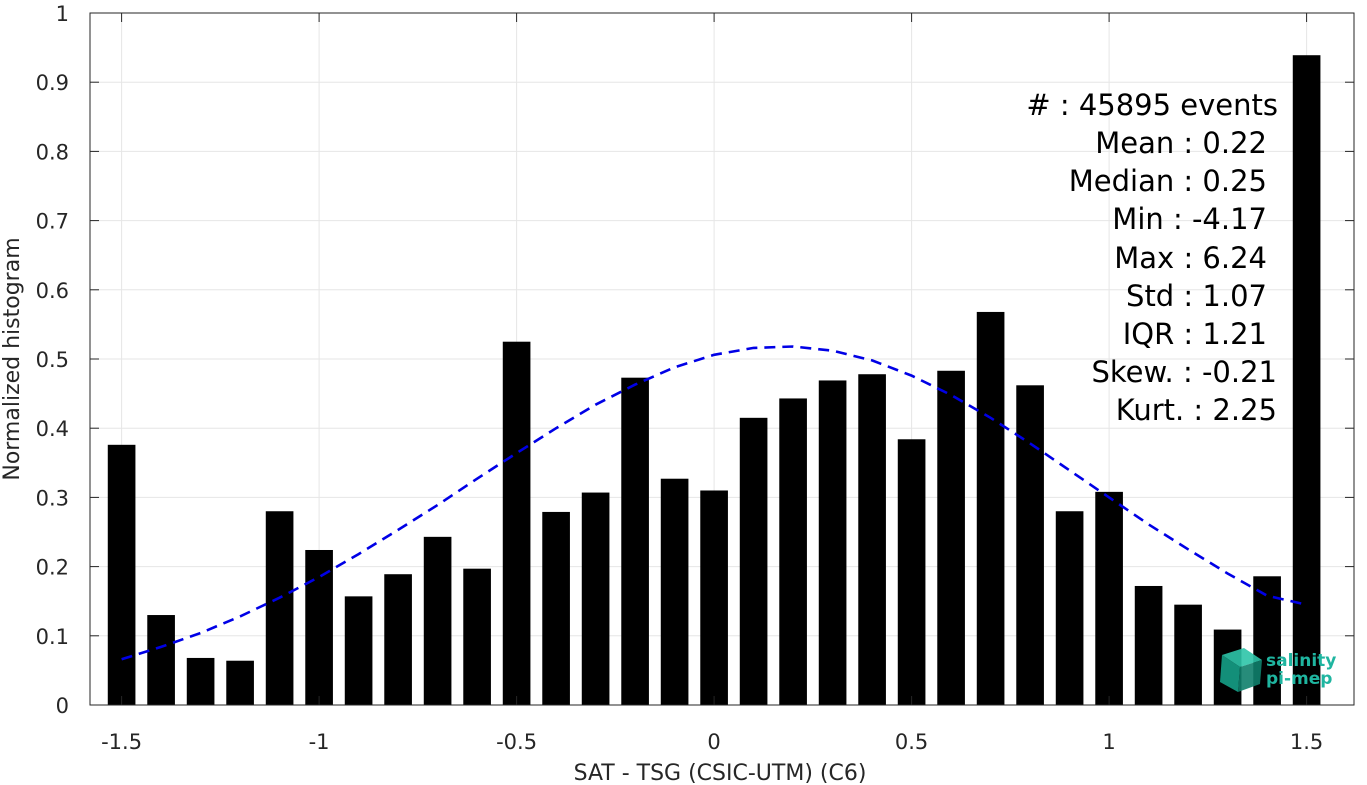  Describe the element at coordinates (1168, 181) in the screenshot. I see `stat-median: Median : 0.25` at that location.